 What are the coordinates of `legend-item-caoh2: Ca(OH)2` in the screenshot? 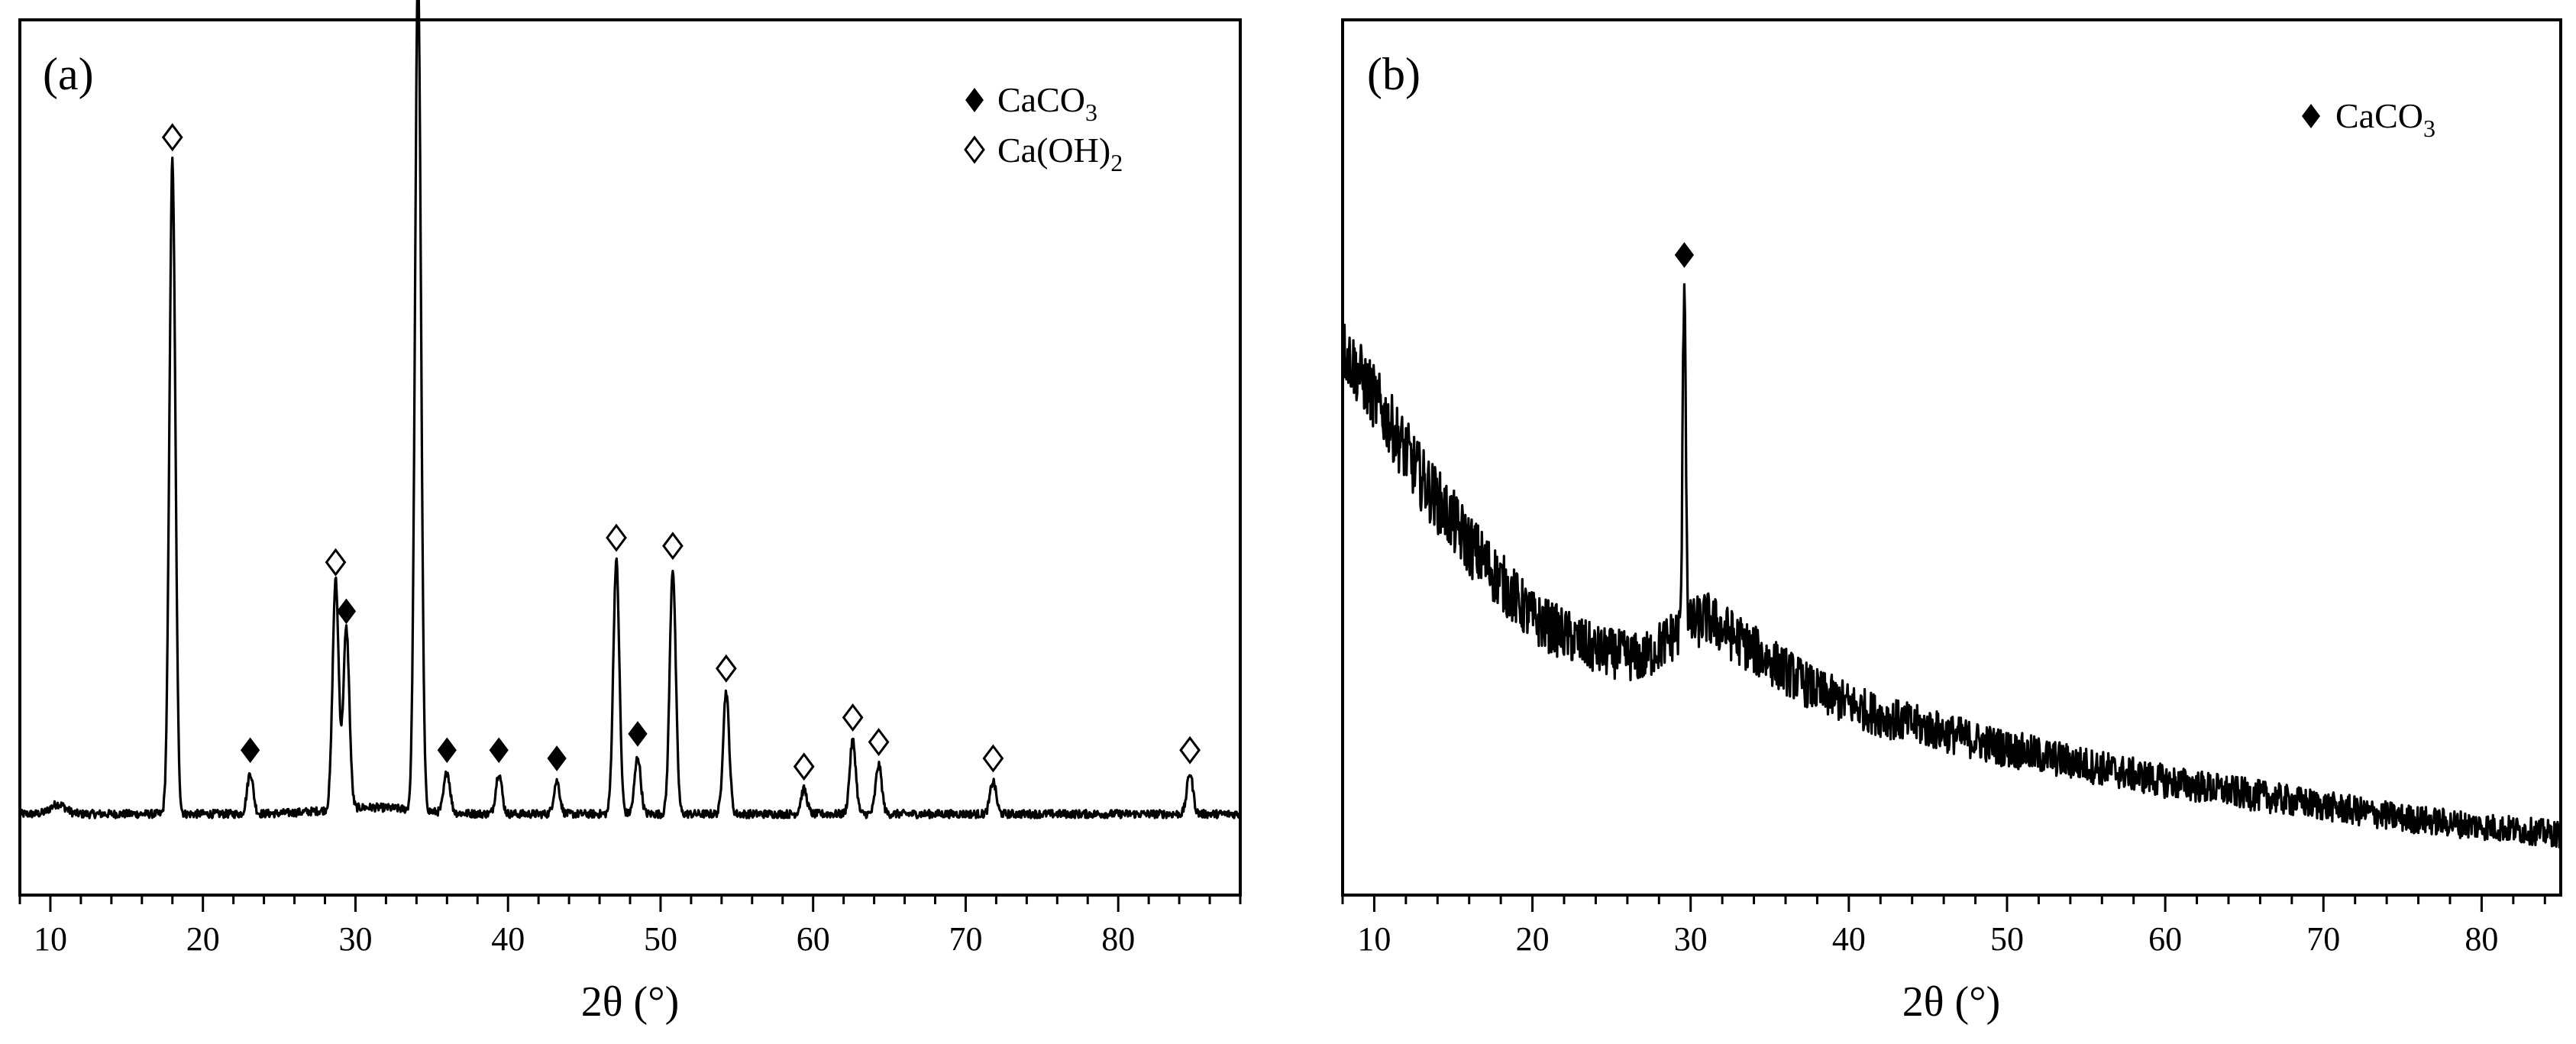 It's located at (1043, 153).